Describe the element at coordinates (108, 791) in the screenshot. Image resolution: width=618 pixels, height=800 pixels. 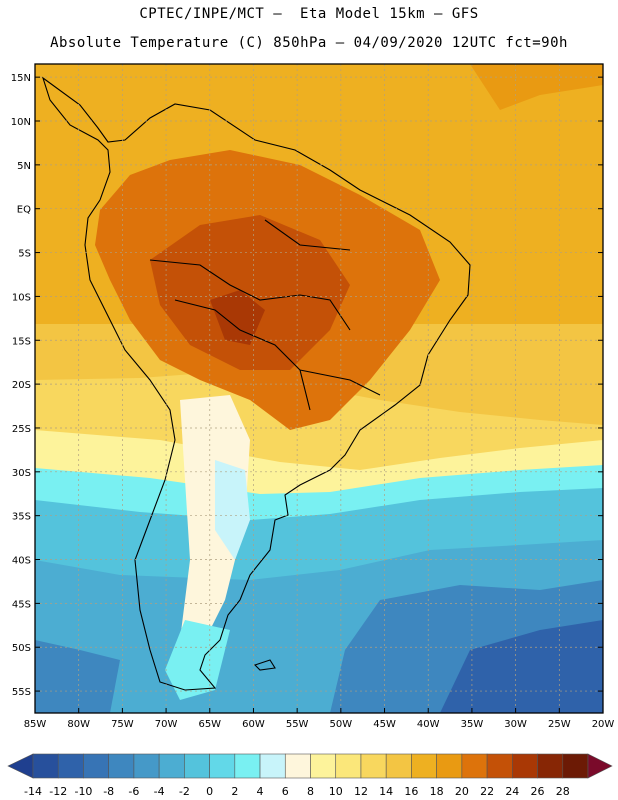
I see `colorbar-label: -8` at that location.